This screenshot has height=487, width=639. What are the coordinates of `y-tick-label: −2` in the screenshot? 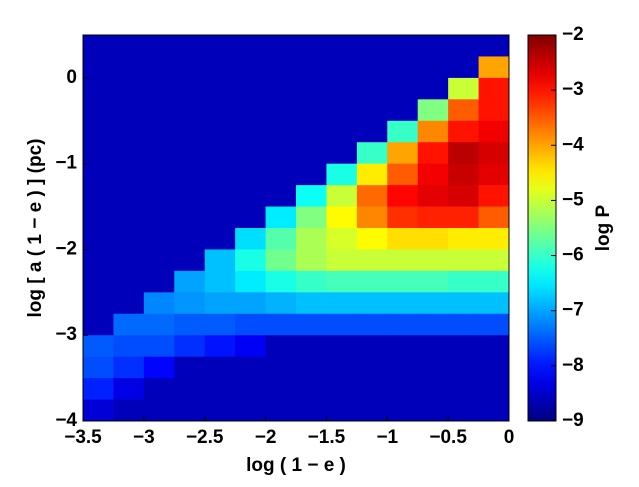 It's located at (66, 248).